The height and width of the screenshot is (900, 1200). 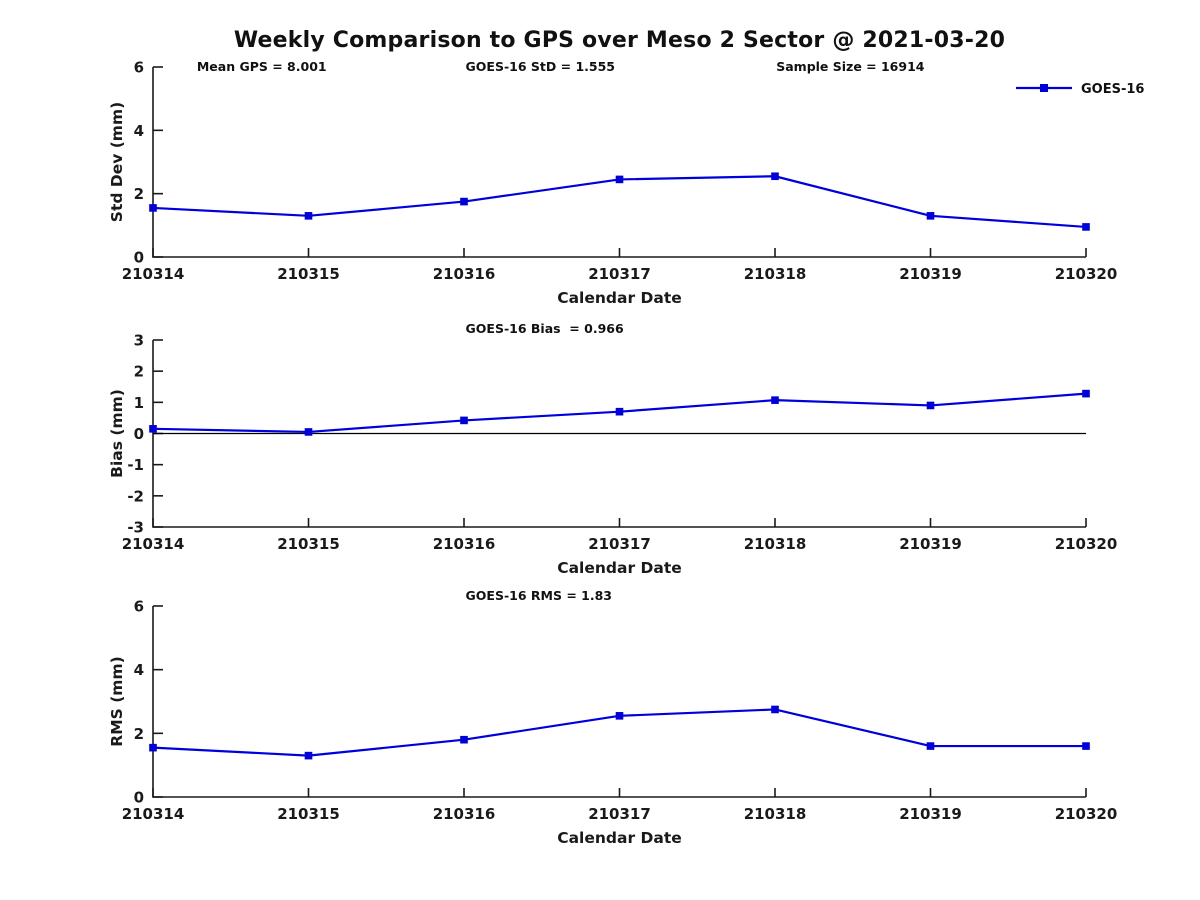 I want to click on y-axis-label: RMS (mm), so click(x=117, y=701).